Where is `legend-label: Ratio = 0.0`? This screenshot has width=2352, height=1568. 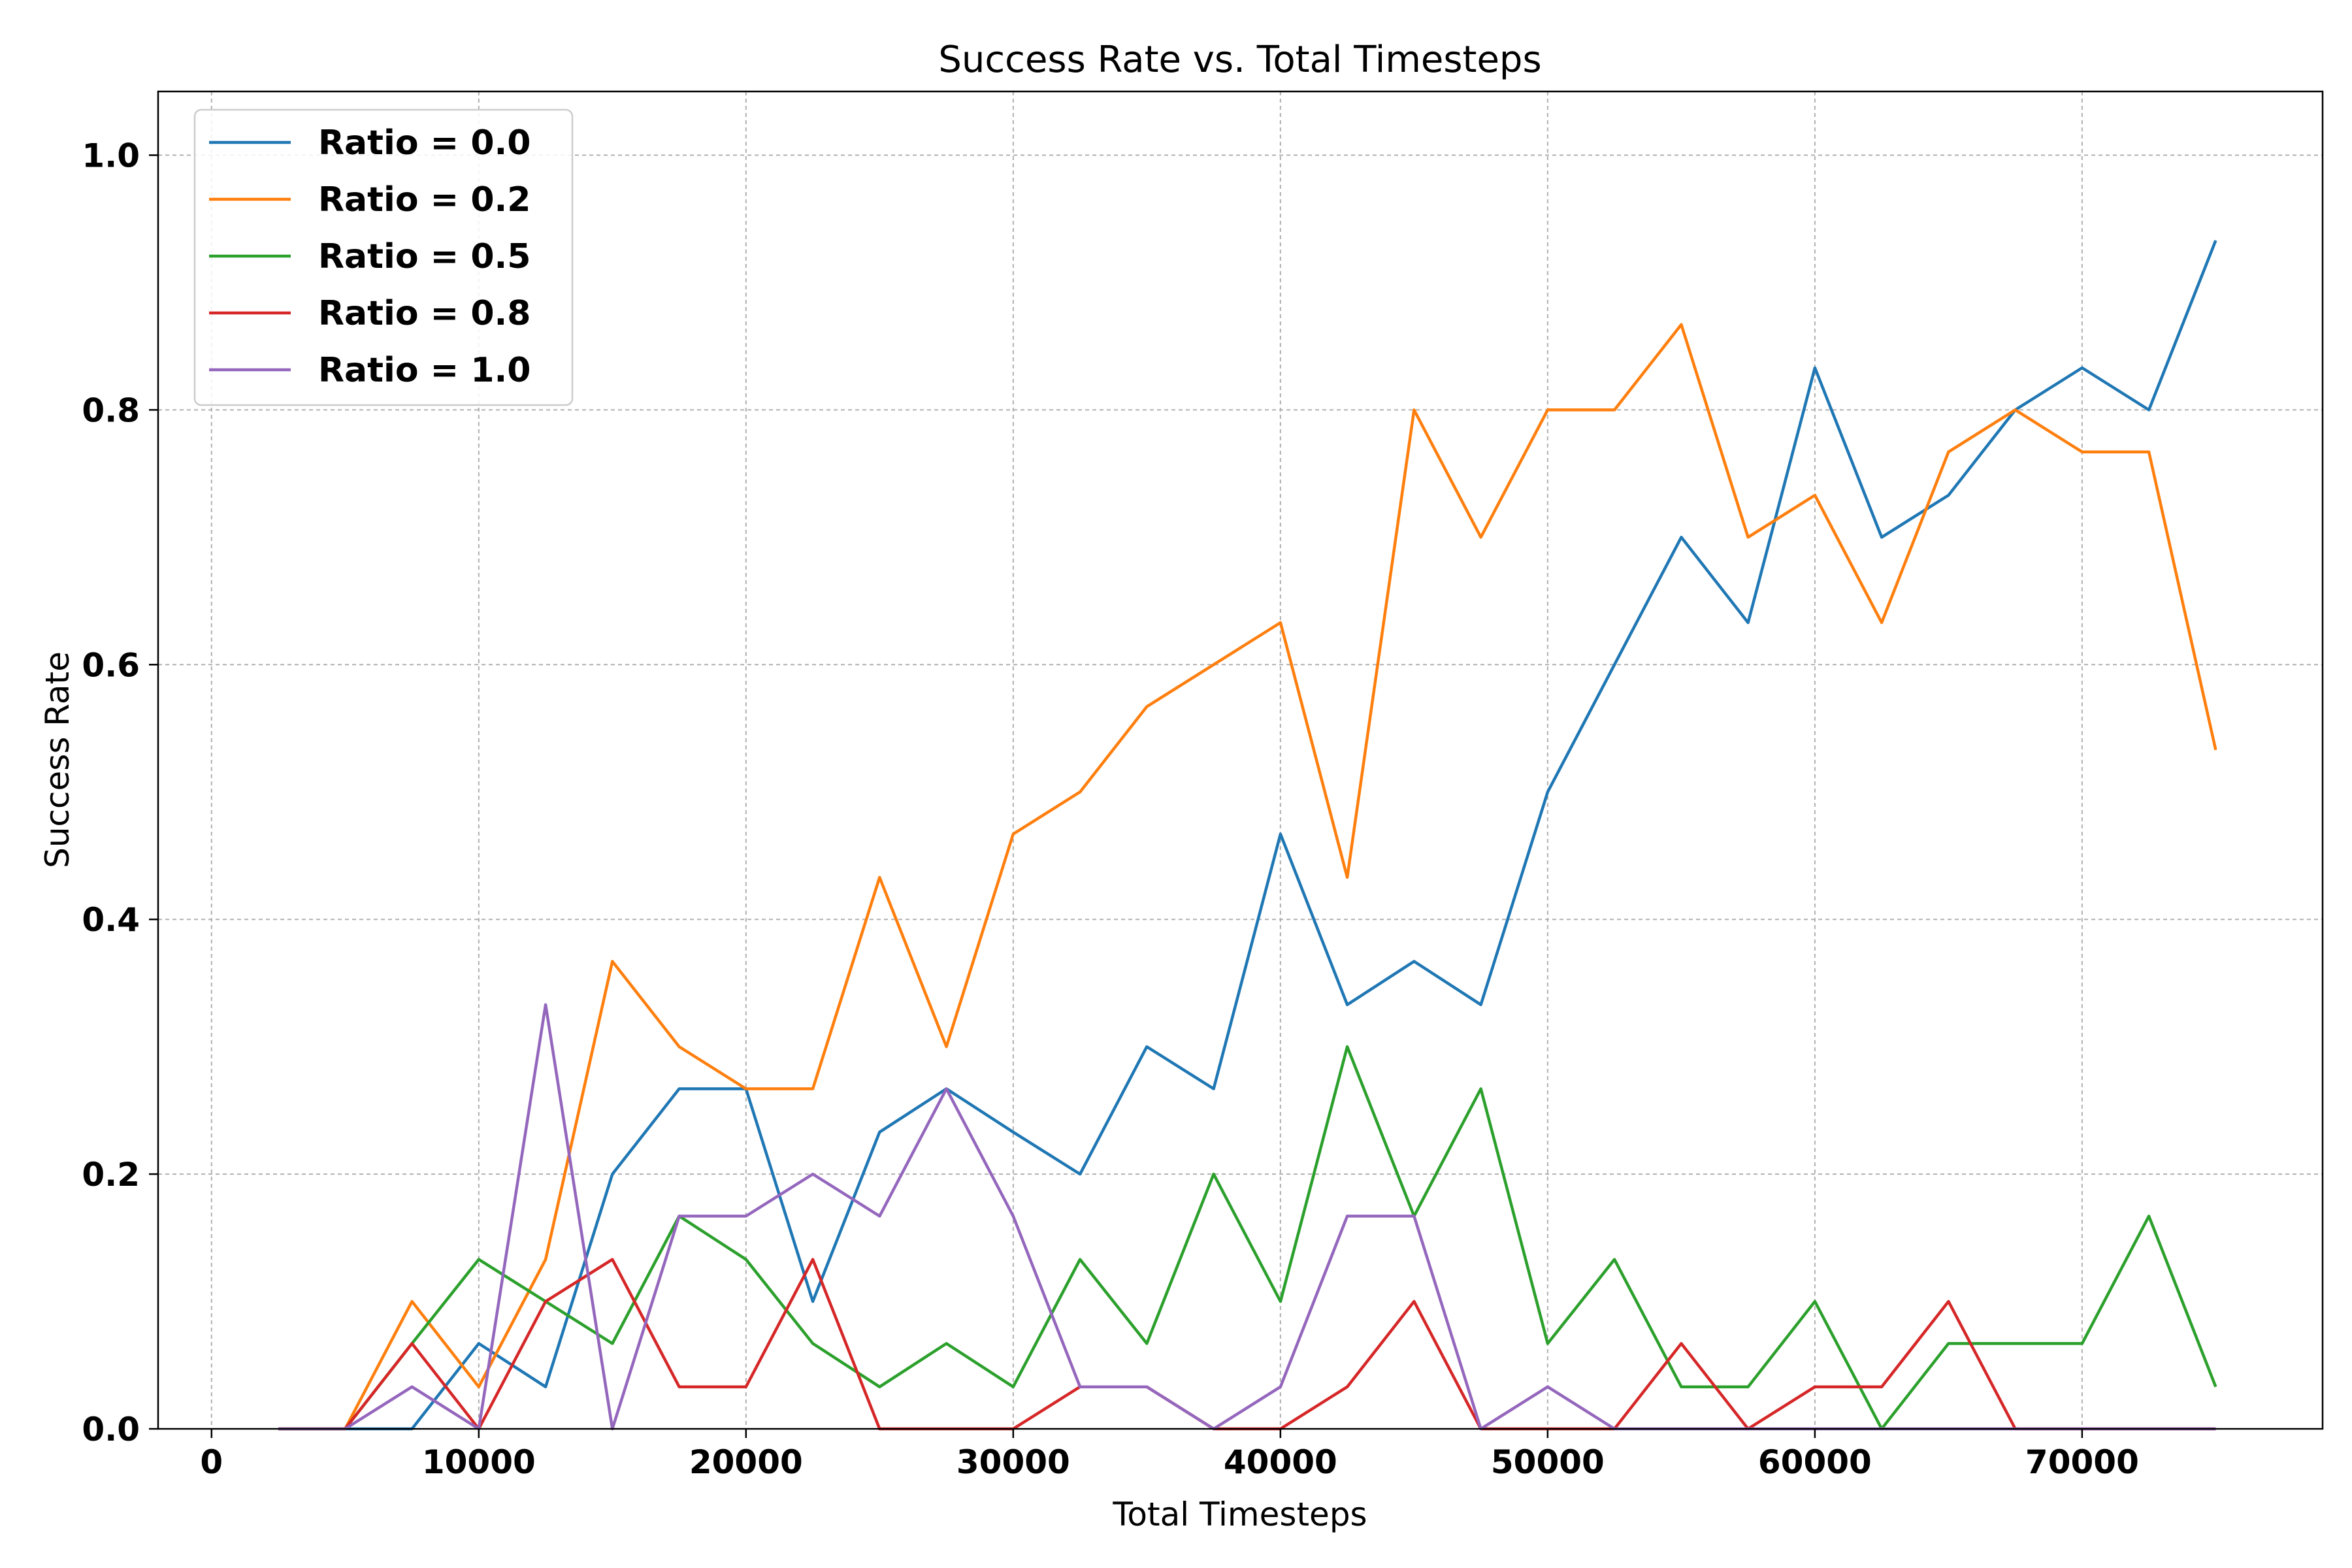 legend-label: Ratio = 0.0 is located at coordinates (424, 143).